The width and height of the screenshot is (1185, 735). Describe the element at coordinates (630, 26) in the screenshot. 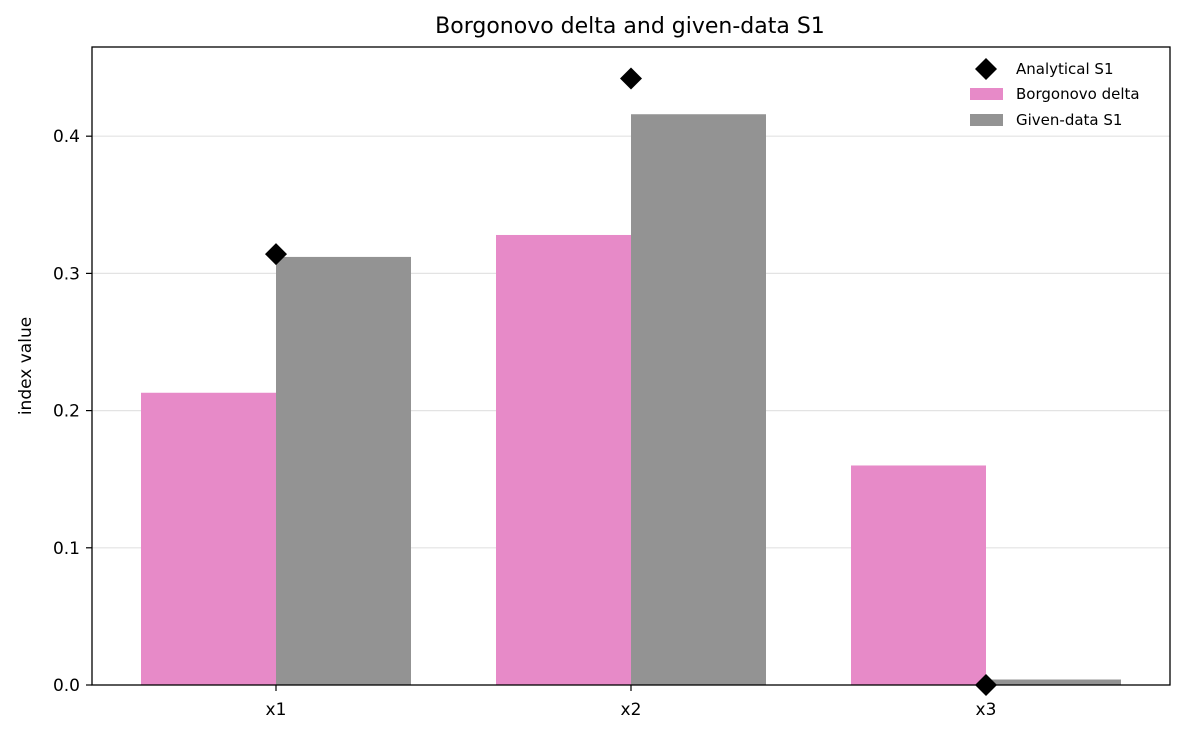

I see `chart-title: Borgonovo delta and given-data S1` at that location.